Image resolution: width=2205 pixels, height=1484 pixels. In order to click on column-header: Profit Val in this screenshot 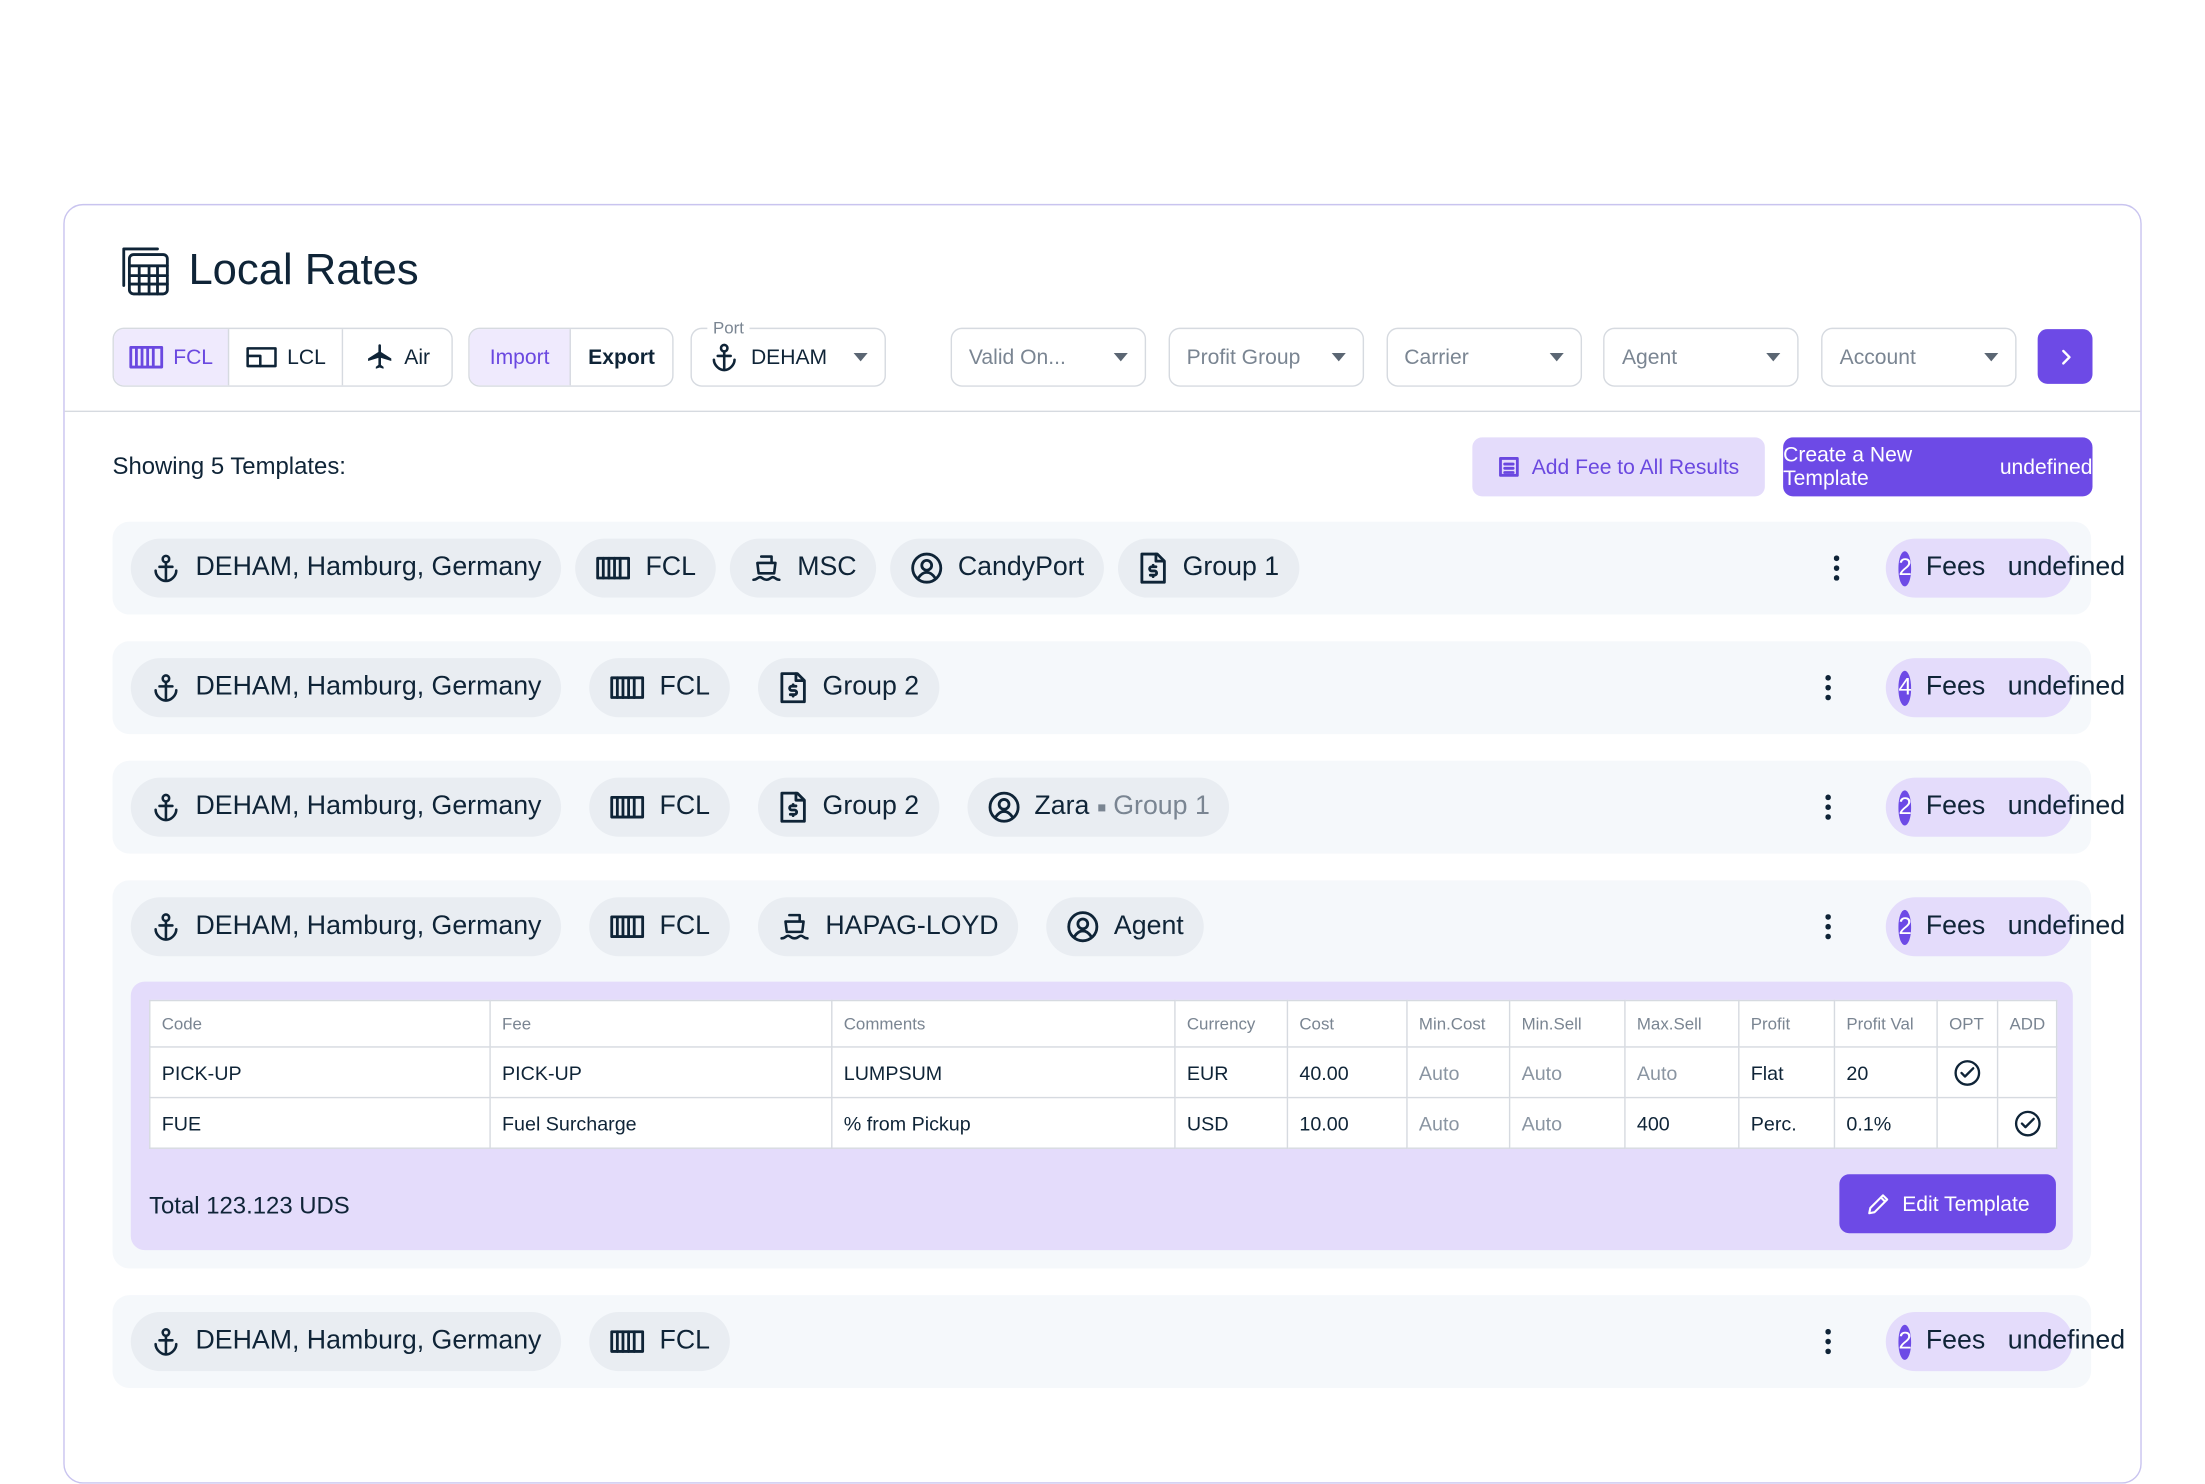, I will do `click(1885, 1023)`.